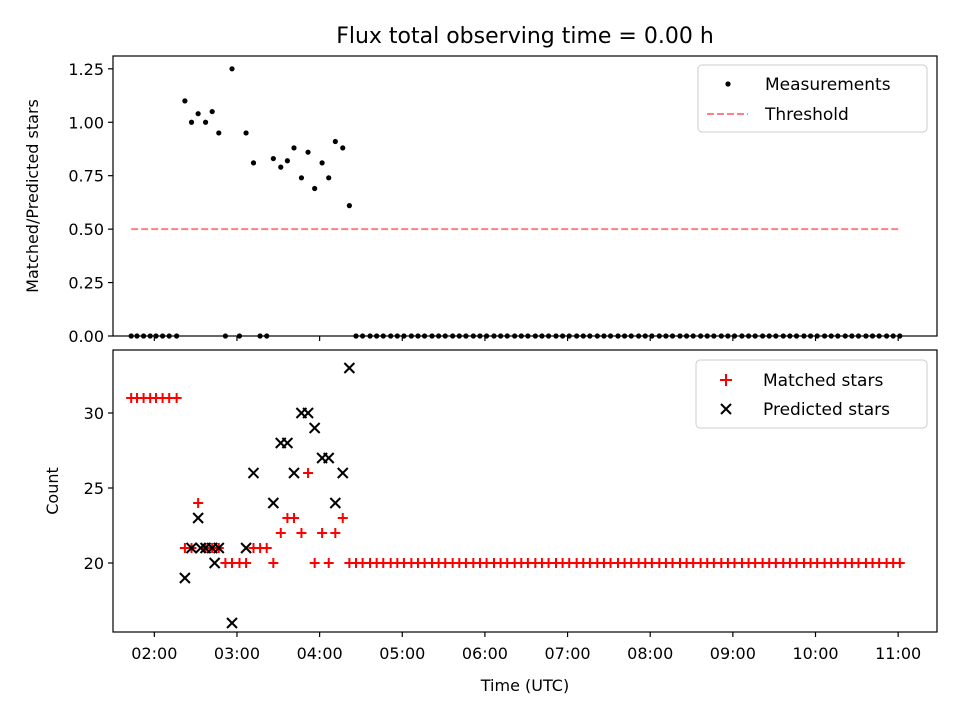 The height and width of the screenshot is (724, 960). Describe the element at coordinates (726, 380) in the screenshot. I see `legend-matched-marker` at that location.